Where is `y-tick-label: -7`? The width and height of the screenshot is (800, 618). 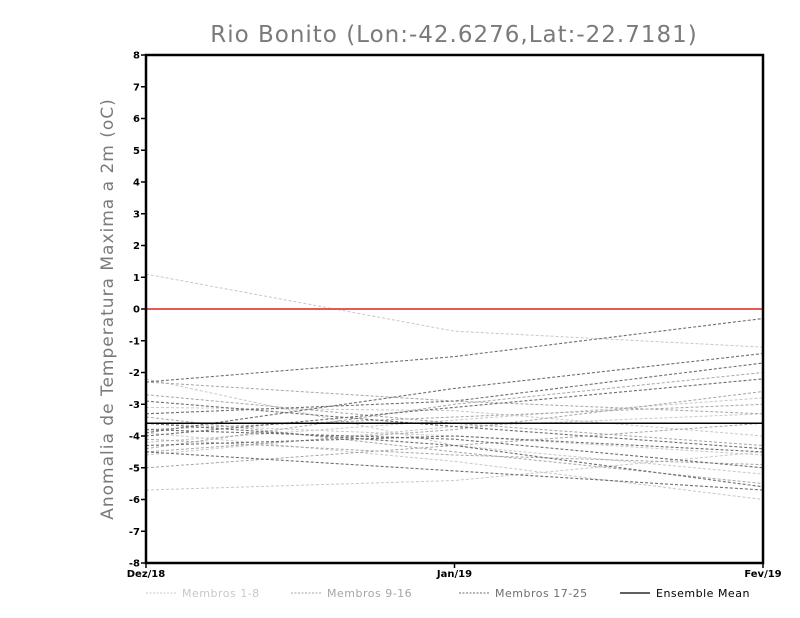 y-tick-label: -7 is located at coordinates (134, 532).